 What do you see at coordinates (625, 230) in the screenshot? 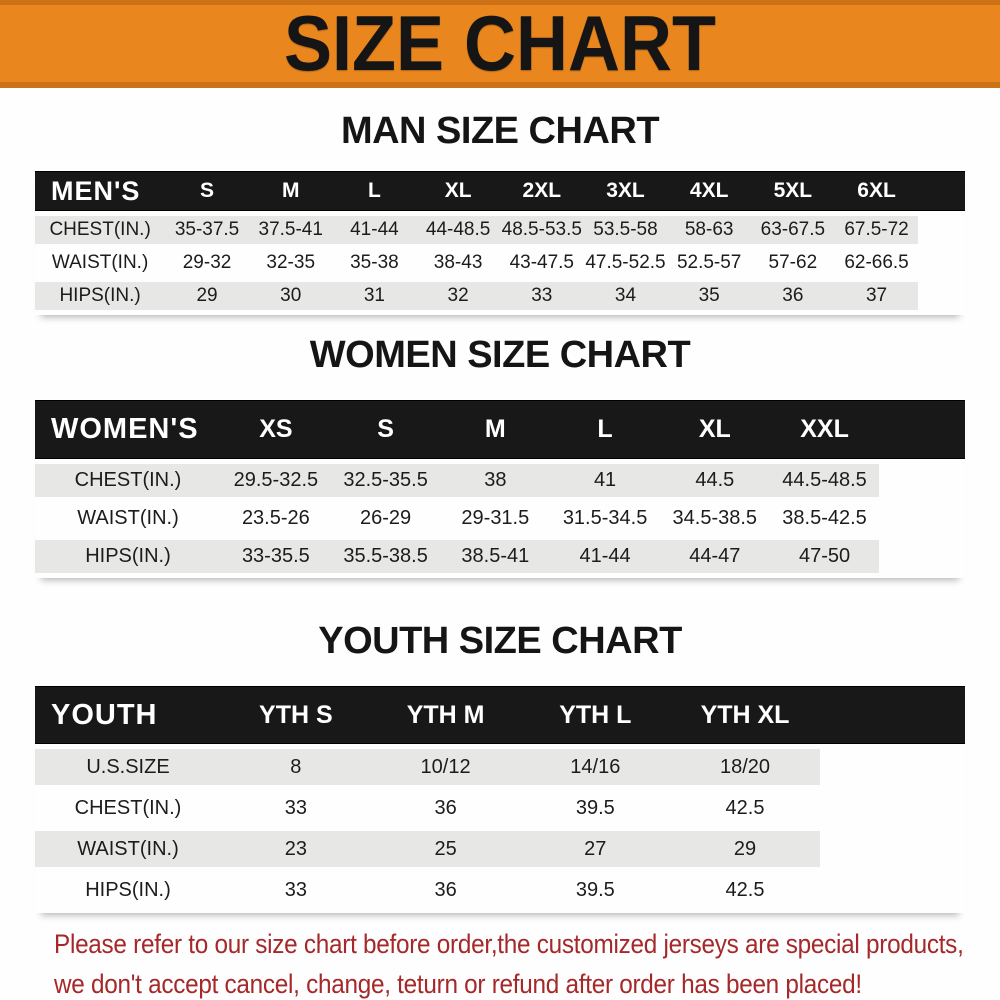
I see `size-value-cell: 53.5-58` at bounding box center [625, 230].